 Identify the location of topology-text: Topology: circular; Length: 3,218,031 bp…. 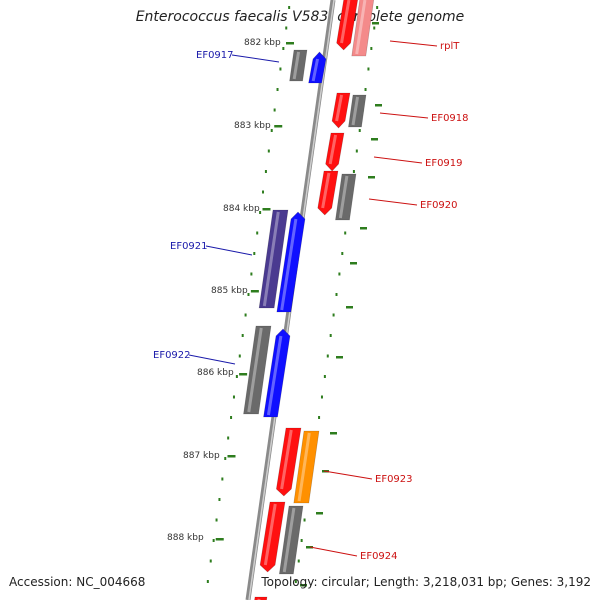
(426, 582).